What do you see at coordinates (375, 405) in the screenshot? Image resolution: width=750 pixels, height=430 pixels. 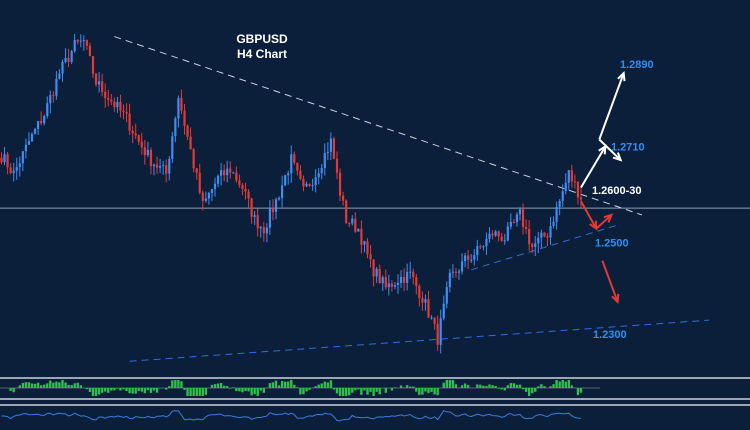 I see `panel-separator` at bounding box center [375, 405].